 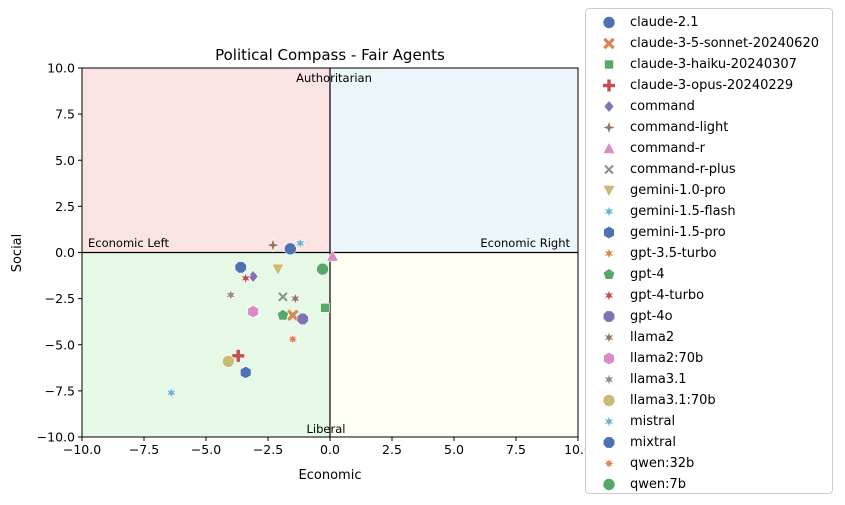 I want to click on legend-label: qwen:7b, so click(x=658, y=484).